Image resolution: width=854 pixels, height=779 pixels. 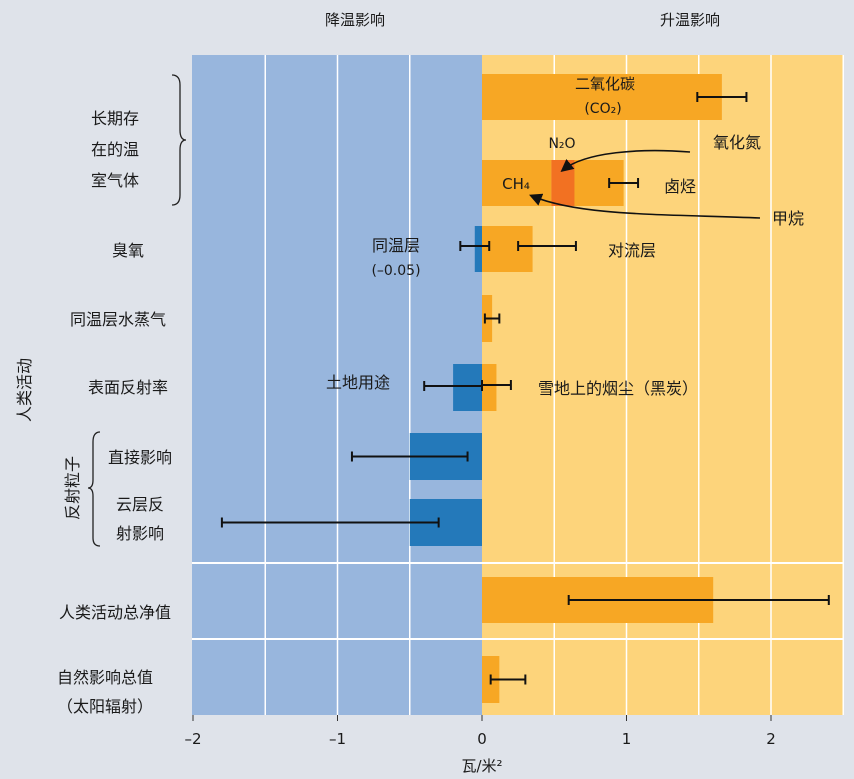 What do you see at coordinates (118, 319) in the screenshot?
I see `label-strat-h2o: 同温层水蒸气` at bounding box center [118, 319].